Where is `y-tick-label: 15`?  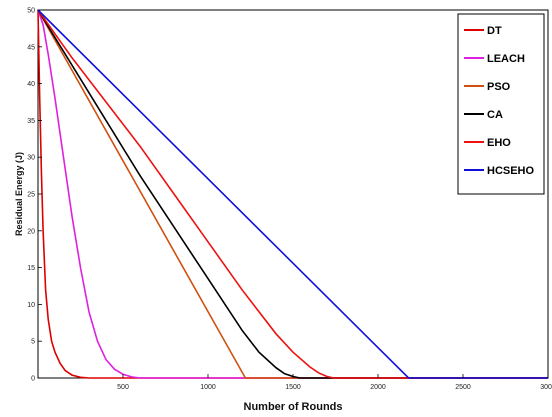 y-tick-label: 15 is located at coordinates (31, 268).